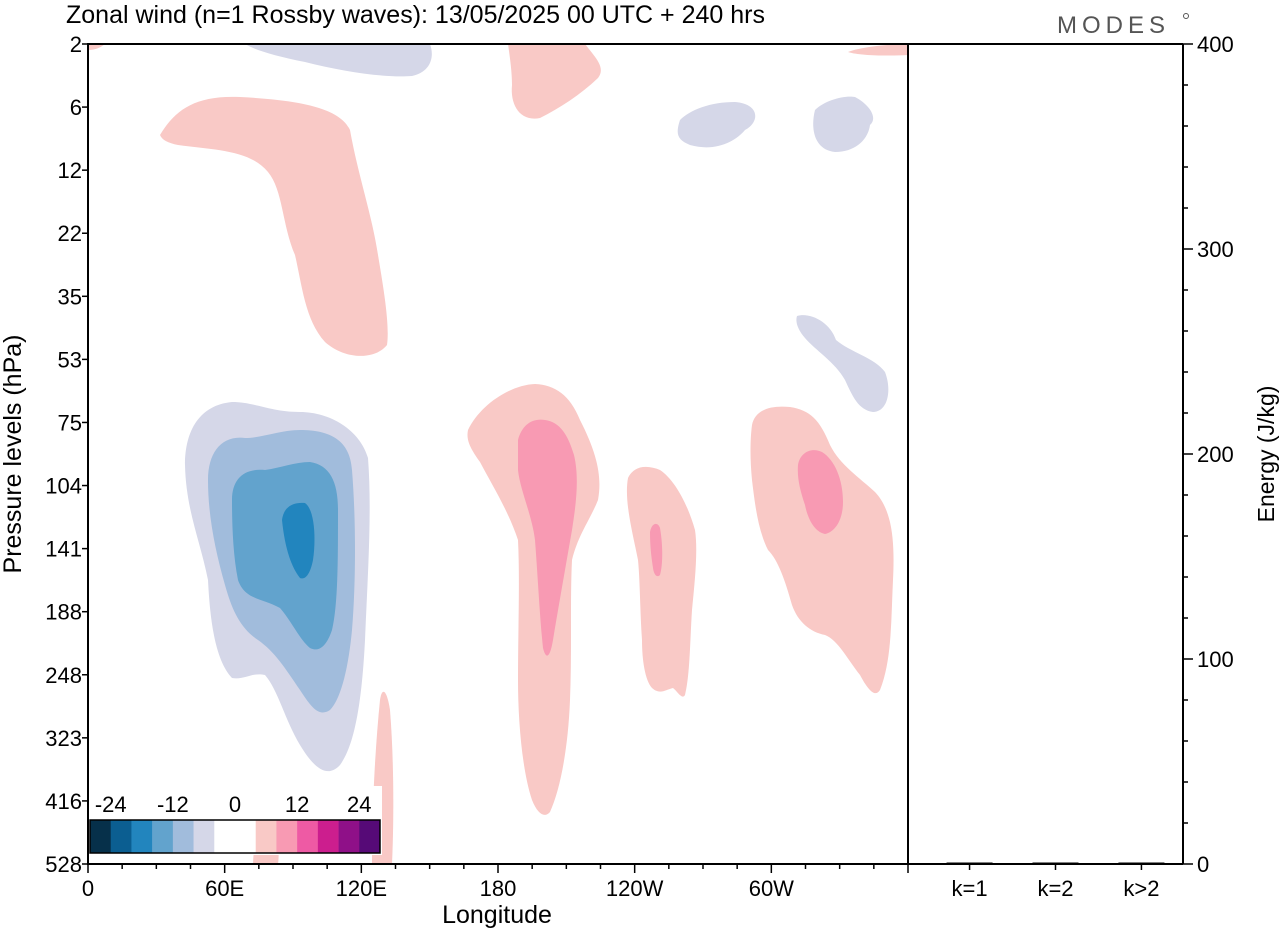 The width and height of the screenshot is (1280, 930). I want to click on colorbar-tick-label: -24, so click(111, 804).